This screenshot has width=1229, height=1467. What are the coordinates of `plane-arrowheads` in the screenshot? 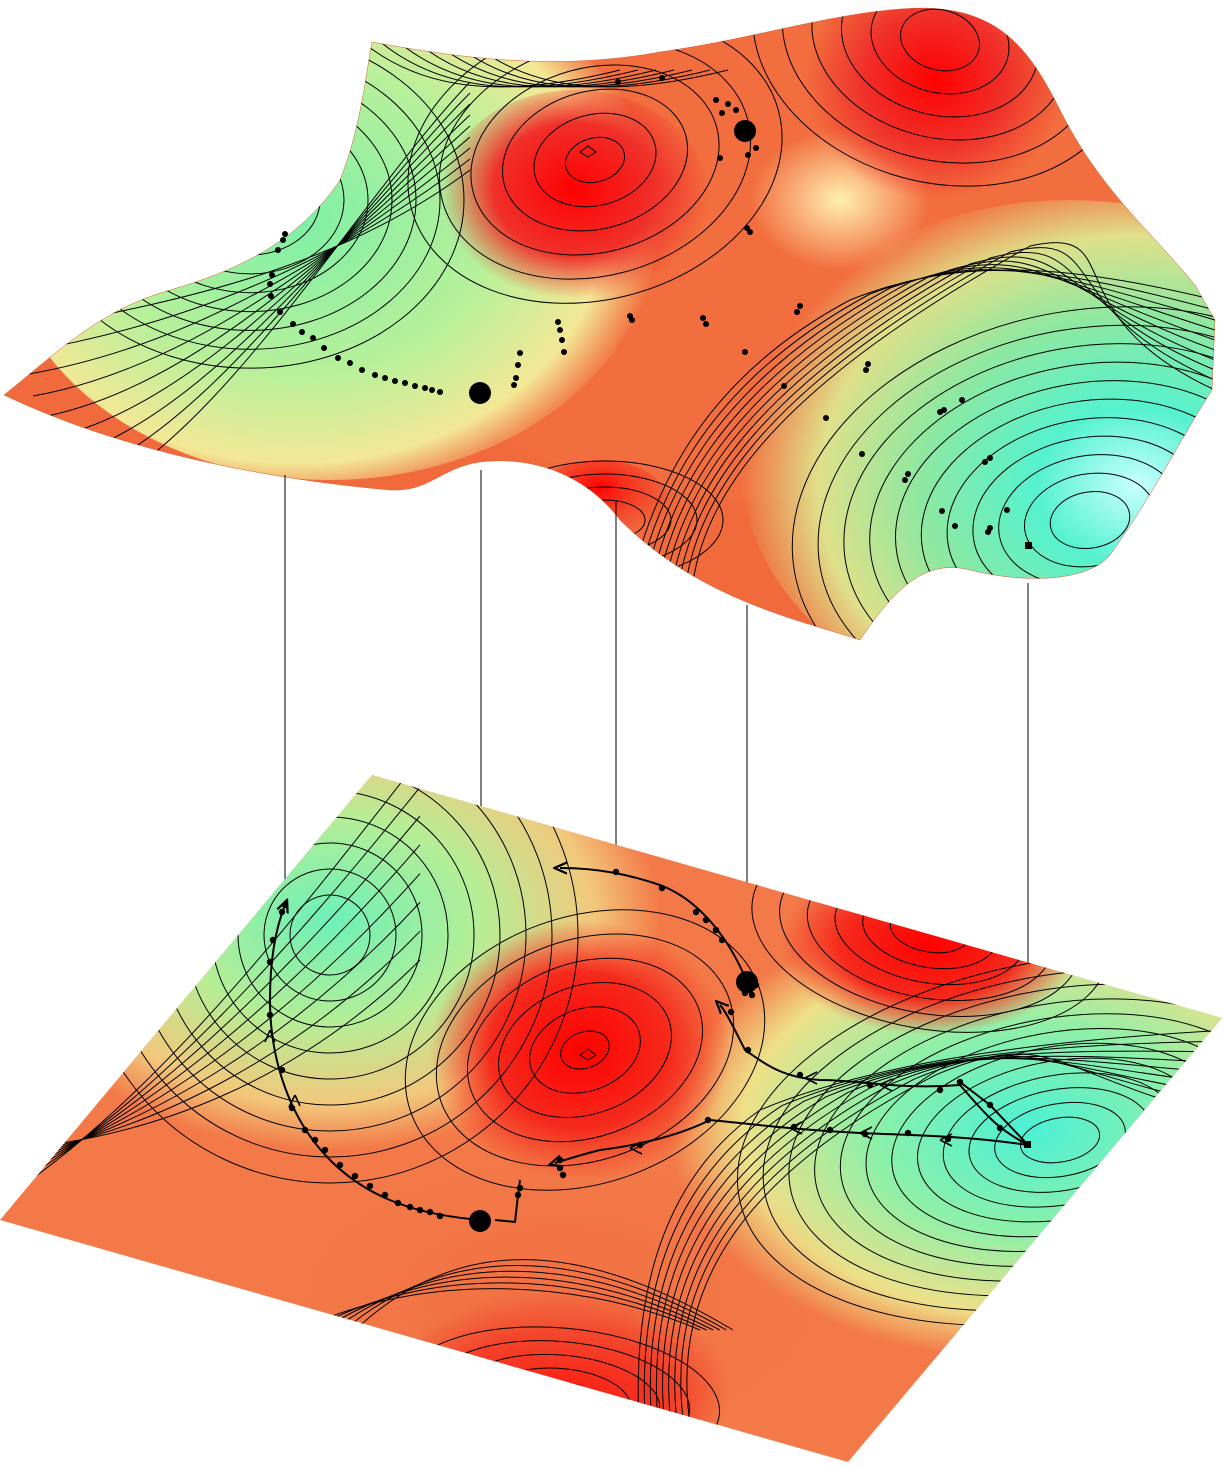 It's located at (608, 1092).